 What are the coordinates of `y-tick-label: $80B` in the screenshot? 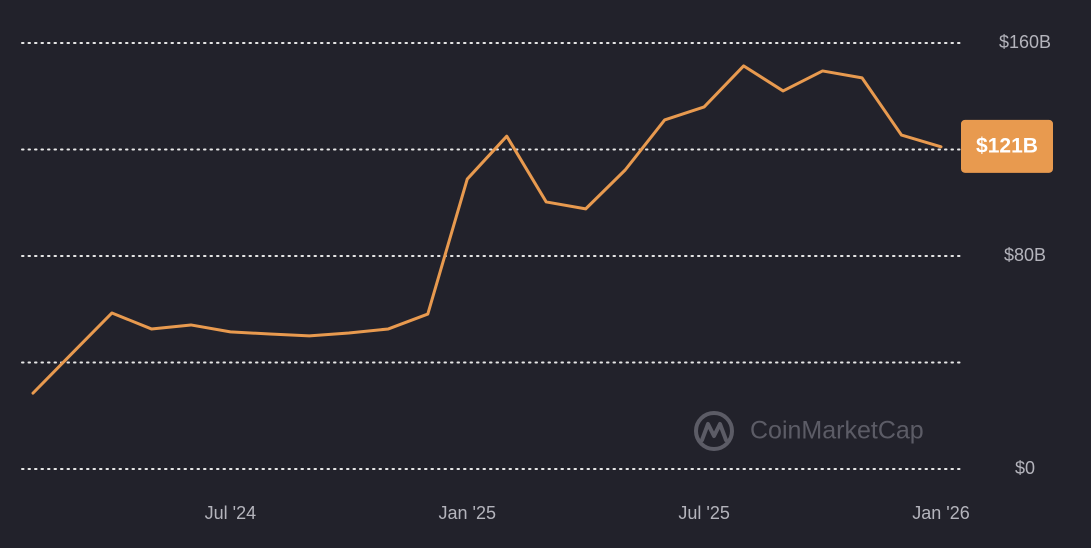 It's located at (1025, 255).